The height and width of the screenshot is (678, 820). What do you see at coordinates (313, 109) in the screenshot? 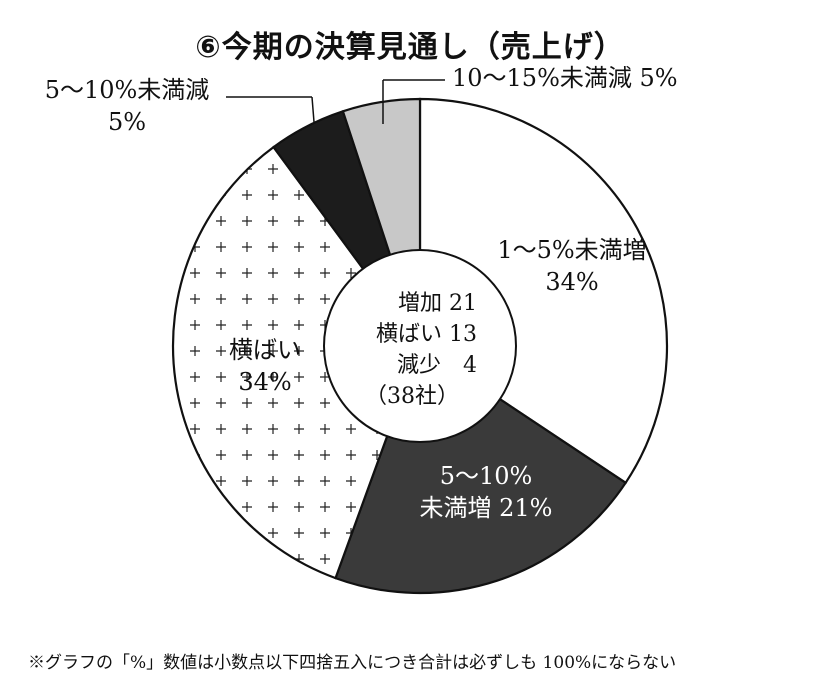
I see `leader-line-5-10-decrease-v` at bounding box center [313, 109].